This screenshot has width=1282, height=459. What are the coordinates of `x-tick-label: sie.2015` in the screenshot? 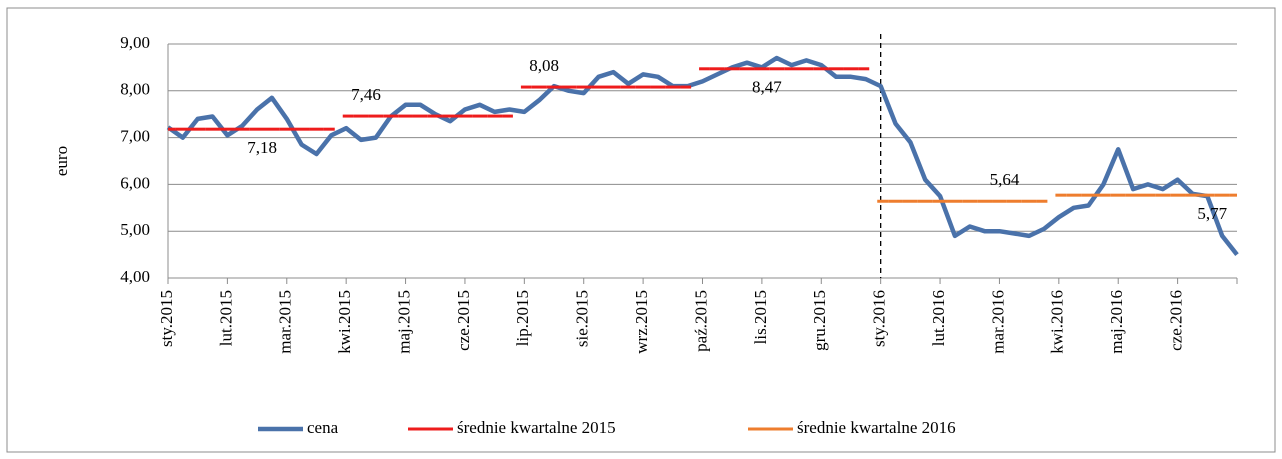 It's located at (582, 318).